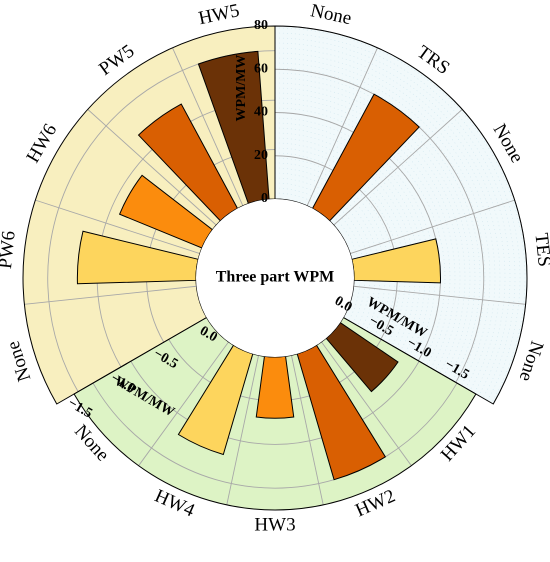  I want to click on category-label: PW6, so click(10, 250).